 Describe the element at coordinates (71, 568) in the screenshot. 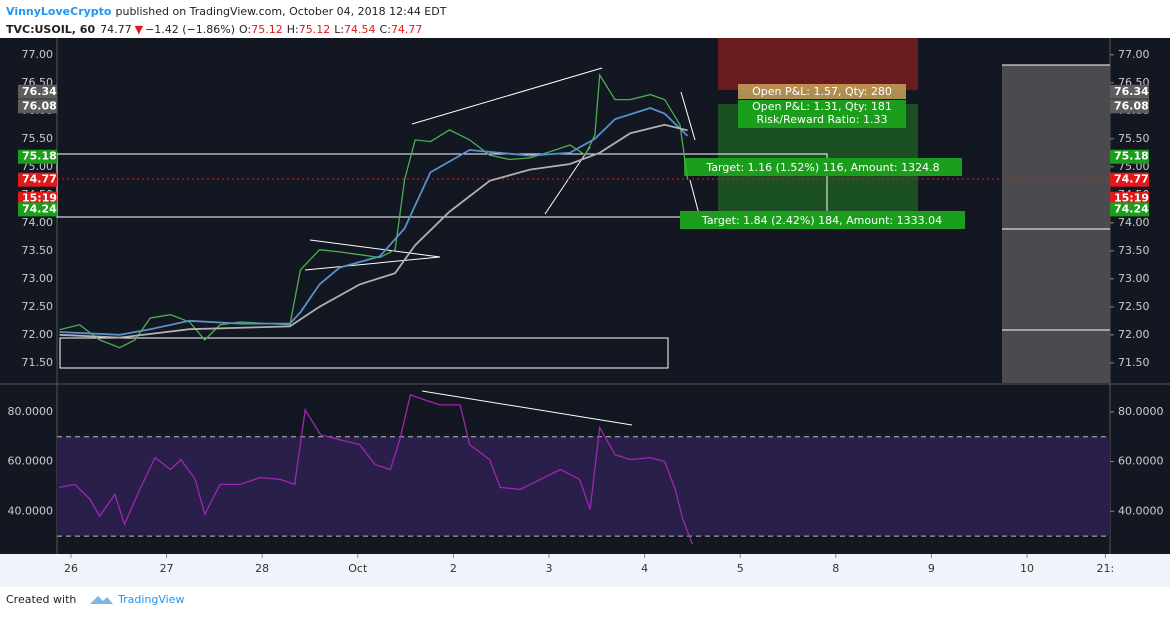

I see `x-tick-label: 26` at that location.